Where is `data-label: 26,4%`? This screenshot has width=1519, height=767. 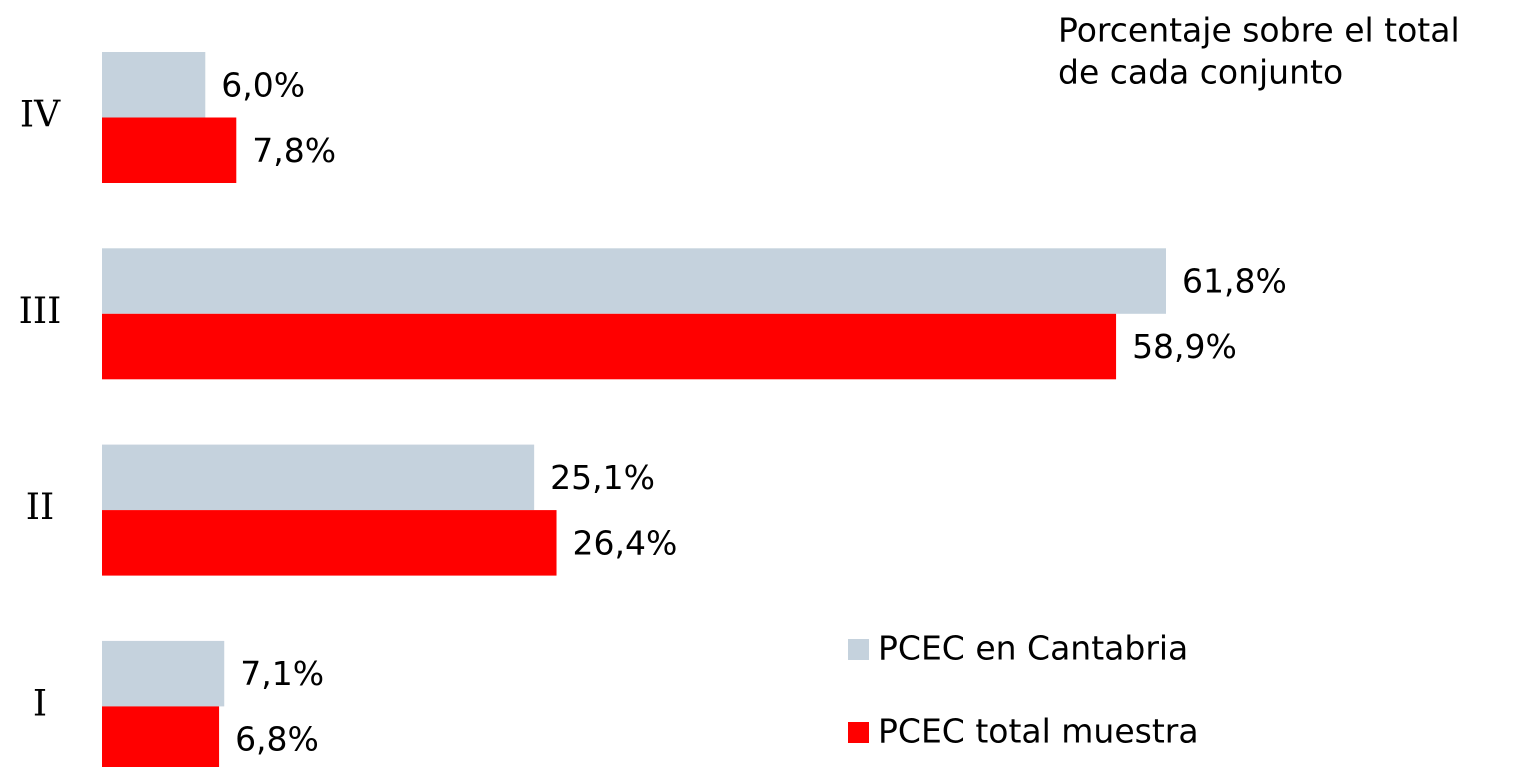 data-label: 26,4% is located at coordinates (625, 542).